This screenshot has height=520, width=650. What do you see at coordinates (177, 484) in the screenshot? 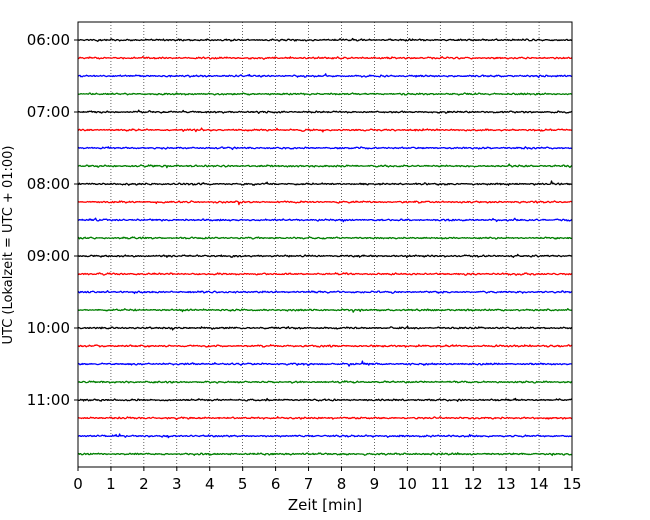
I see `x-tick-label: 3` at bounding box center [177, 484].